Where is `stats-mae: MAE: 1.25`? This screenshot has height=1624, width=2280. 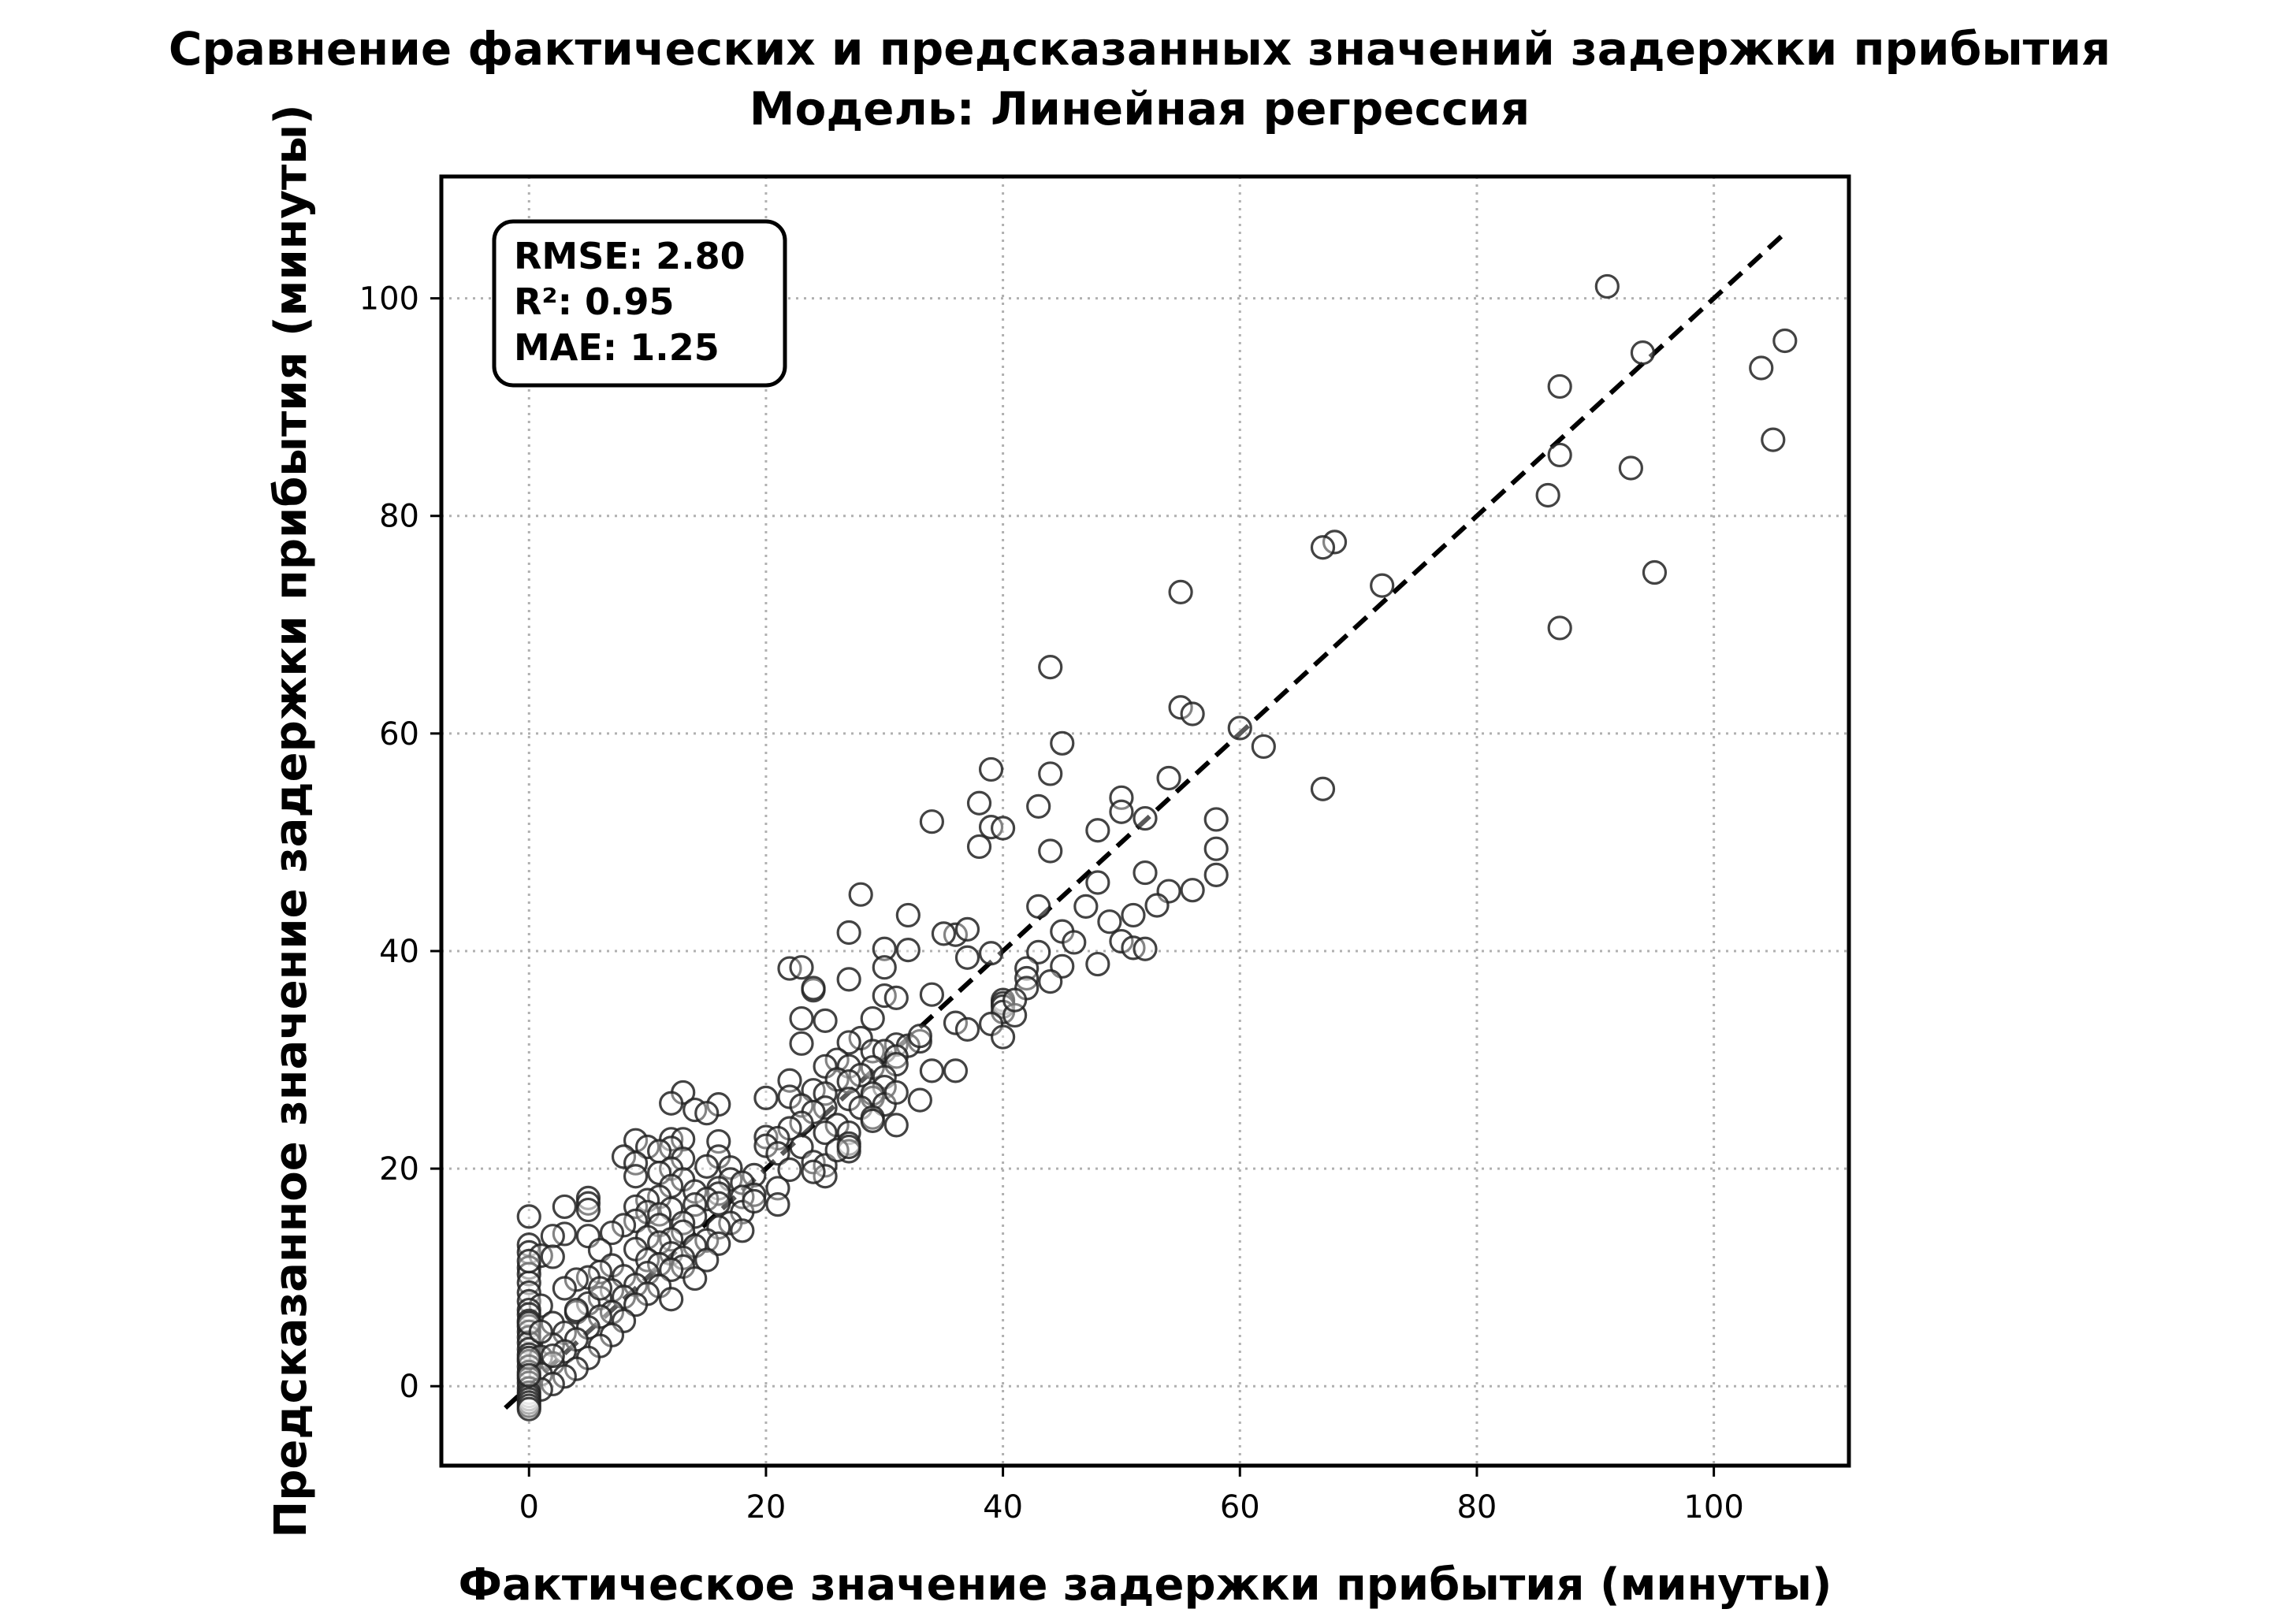 stats-mae: MAE: 1.25 is located at coordinates (617, 347).